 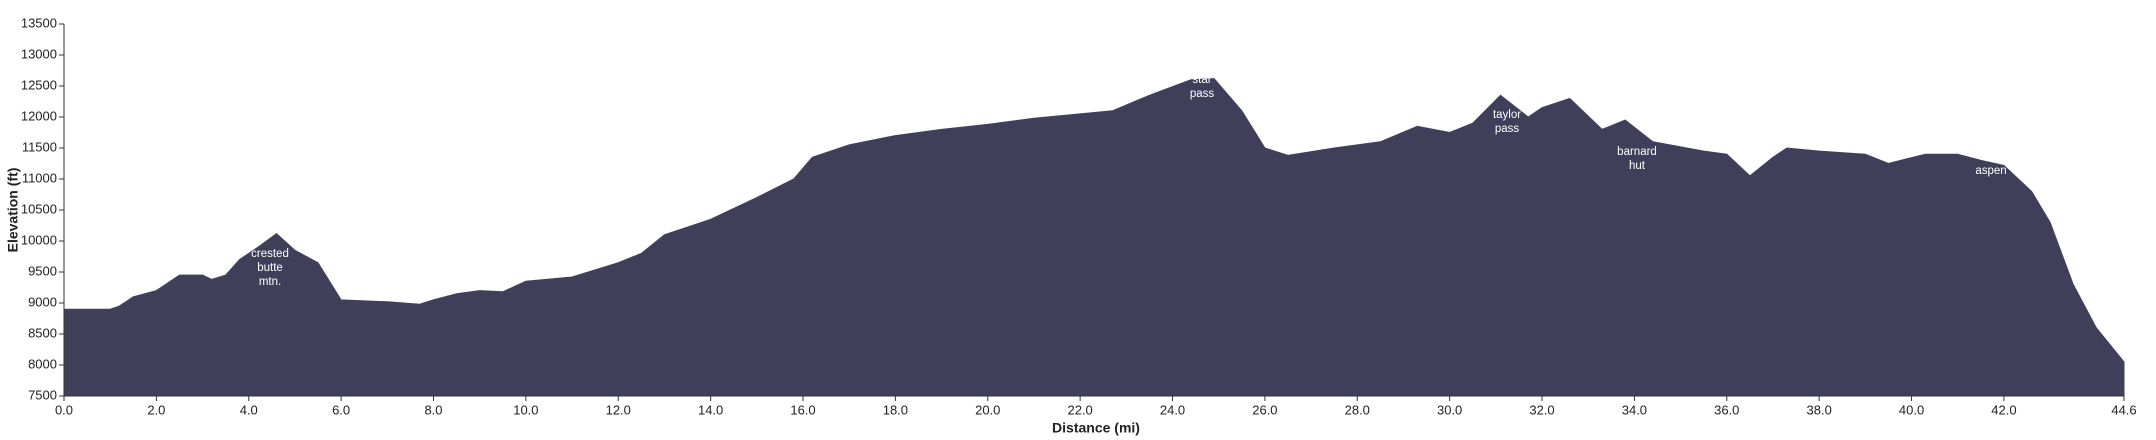 I want to click on annotation: barnard, so click(x=1637, y=152).